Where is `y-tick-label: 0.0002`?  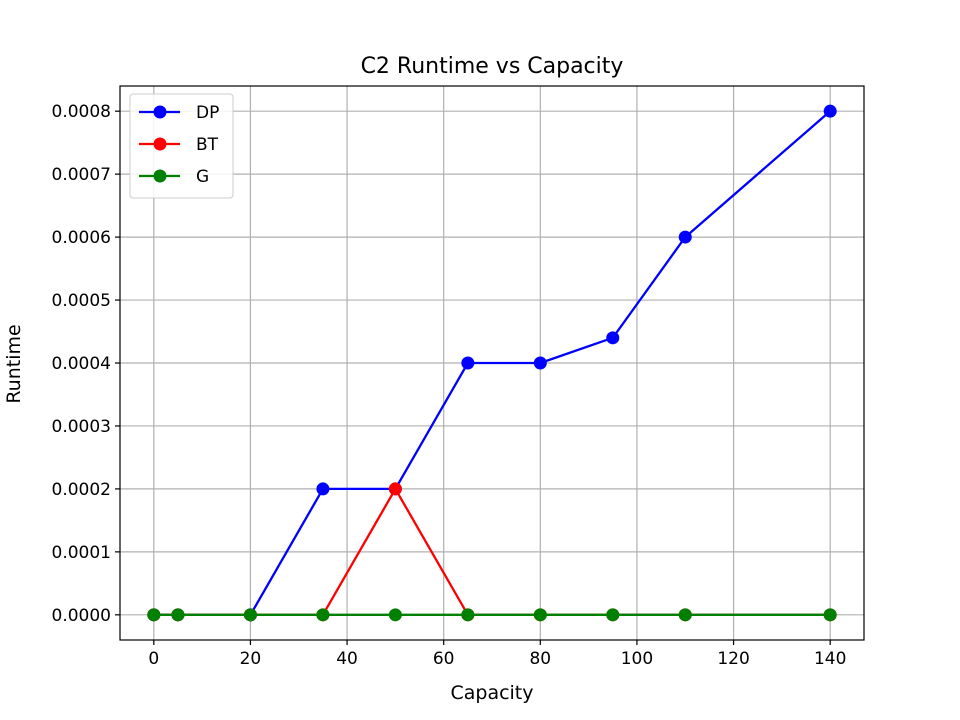 y-tick-label: 0.0002 is located at coordinates (81, 490).